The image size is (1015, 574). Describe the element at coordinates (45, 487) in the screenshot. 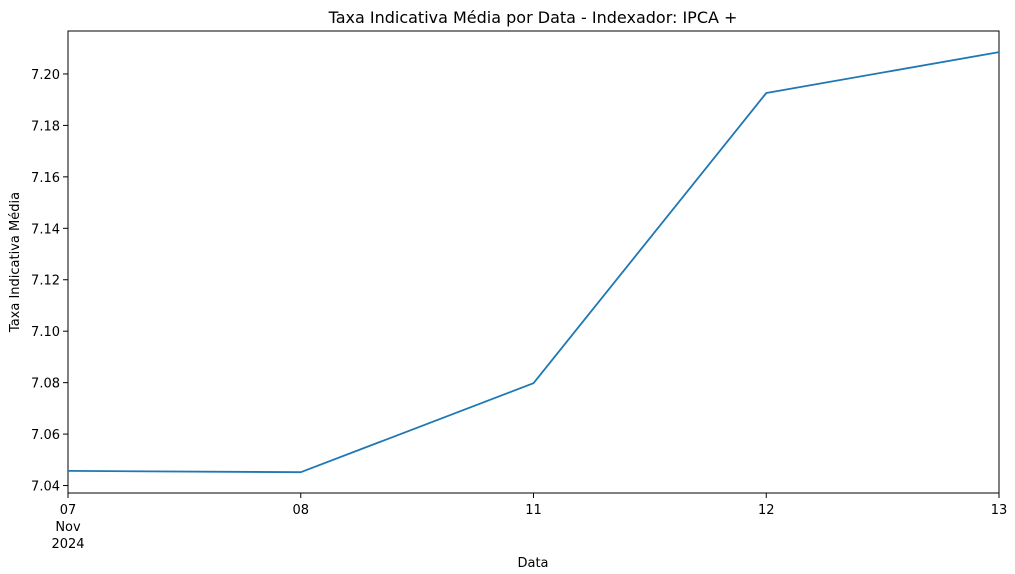

I see `y-tick-label: 7.04` at that location.